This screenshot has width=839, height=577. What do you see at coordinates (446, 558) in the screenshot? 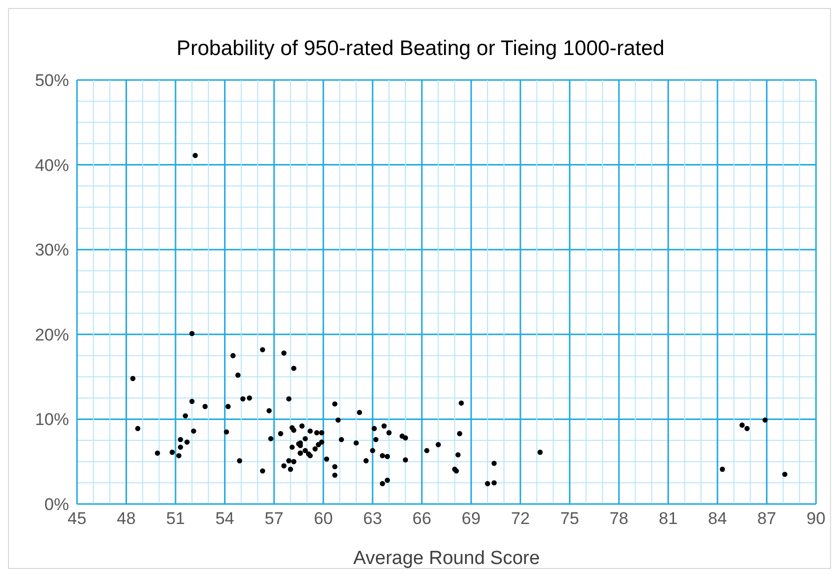
I see `x-axis-title: Average Round Score` at bounding box center [446, 558].